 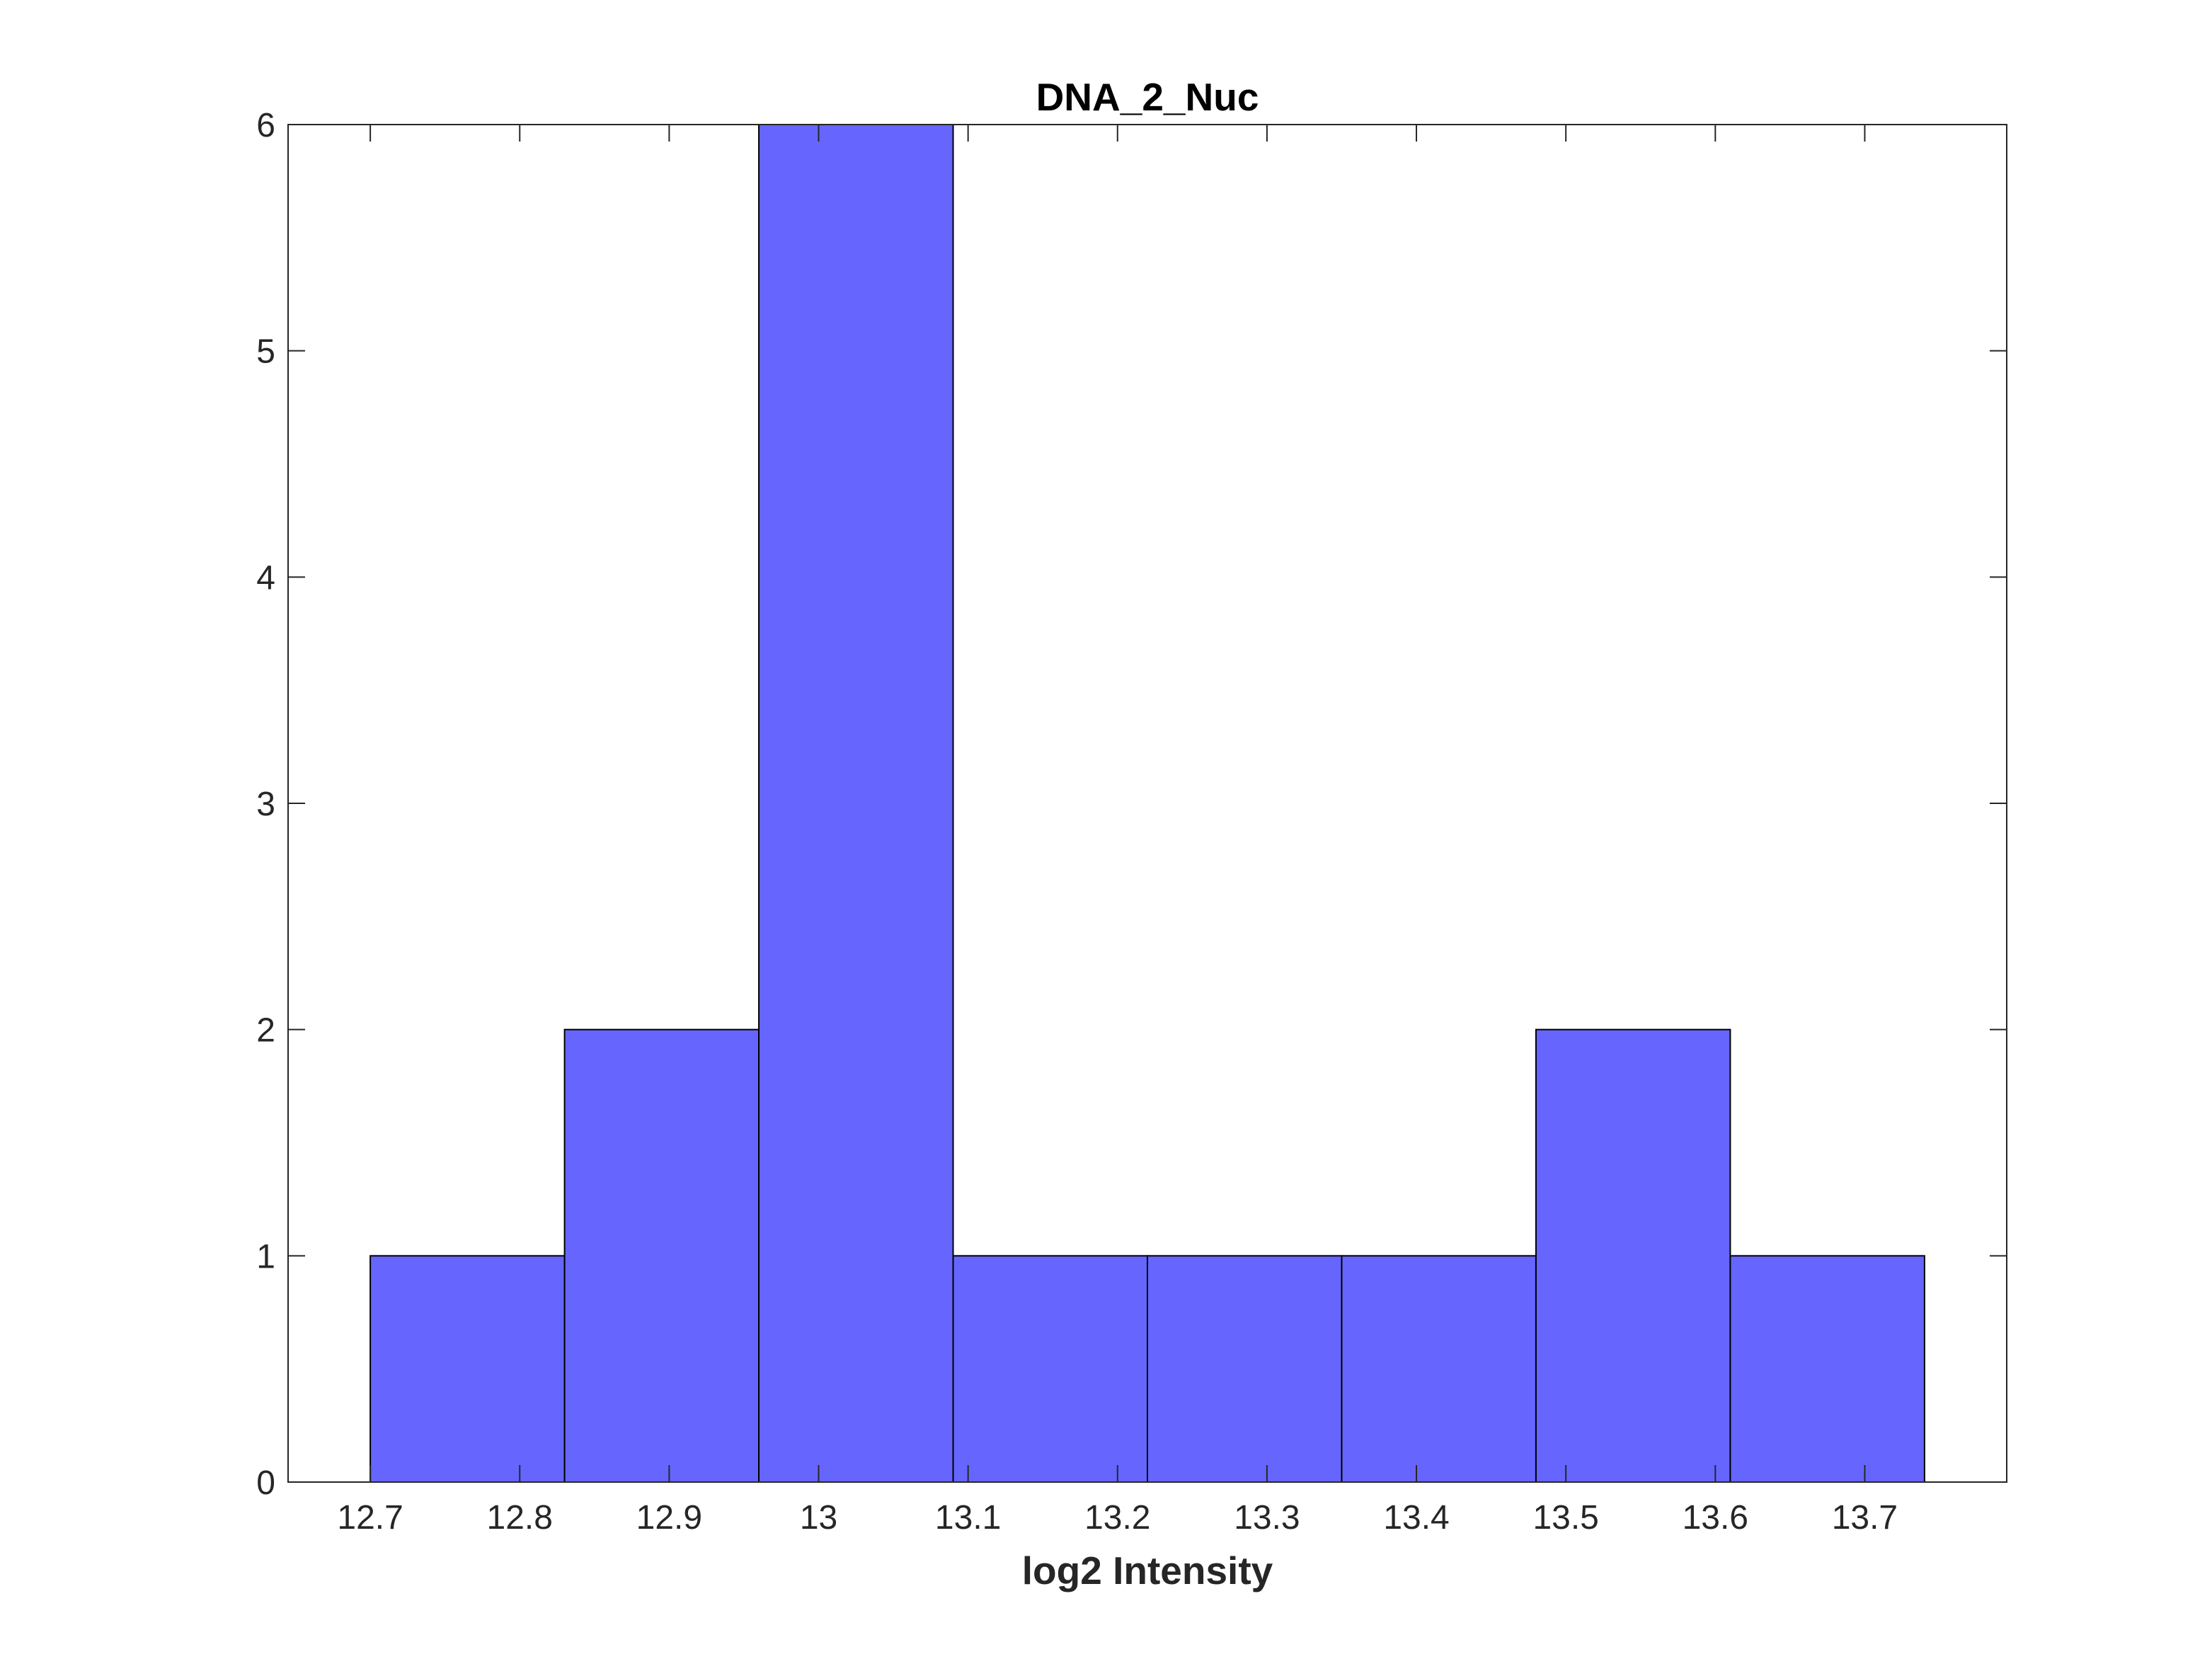 What do you see at coordinates (265, 804) in the screenshot?
I see `y-tick-label: 3` at bounding box center [265, 804].